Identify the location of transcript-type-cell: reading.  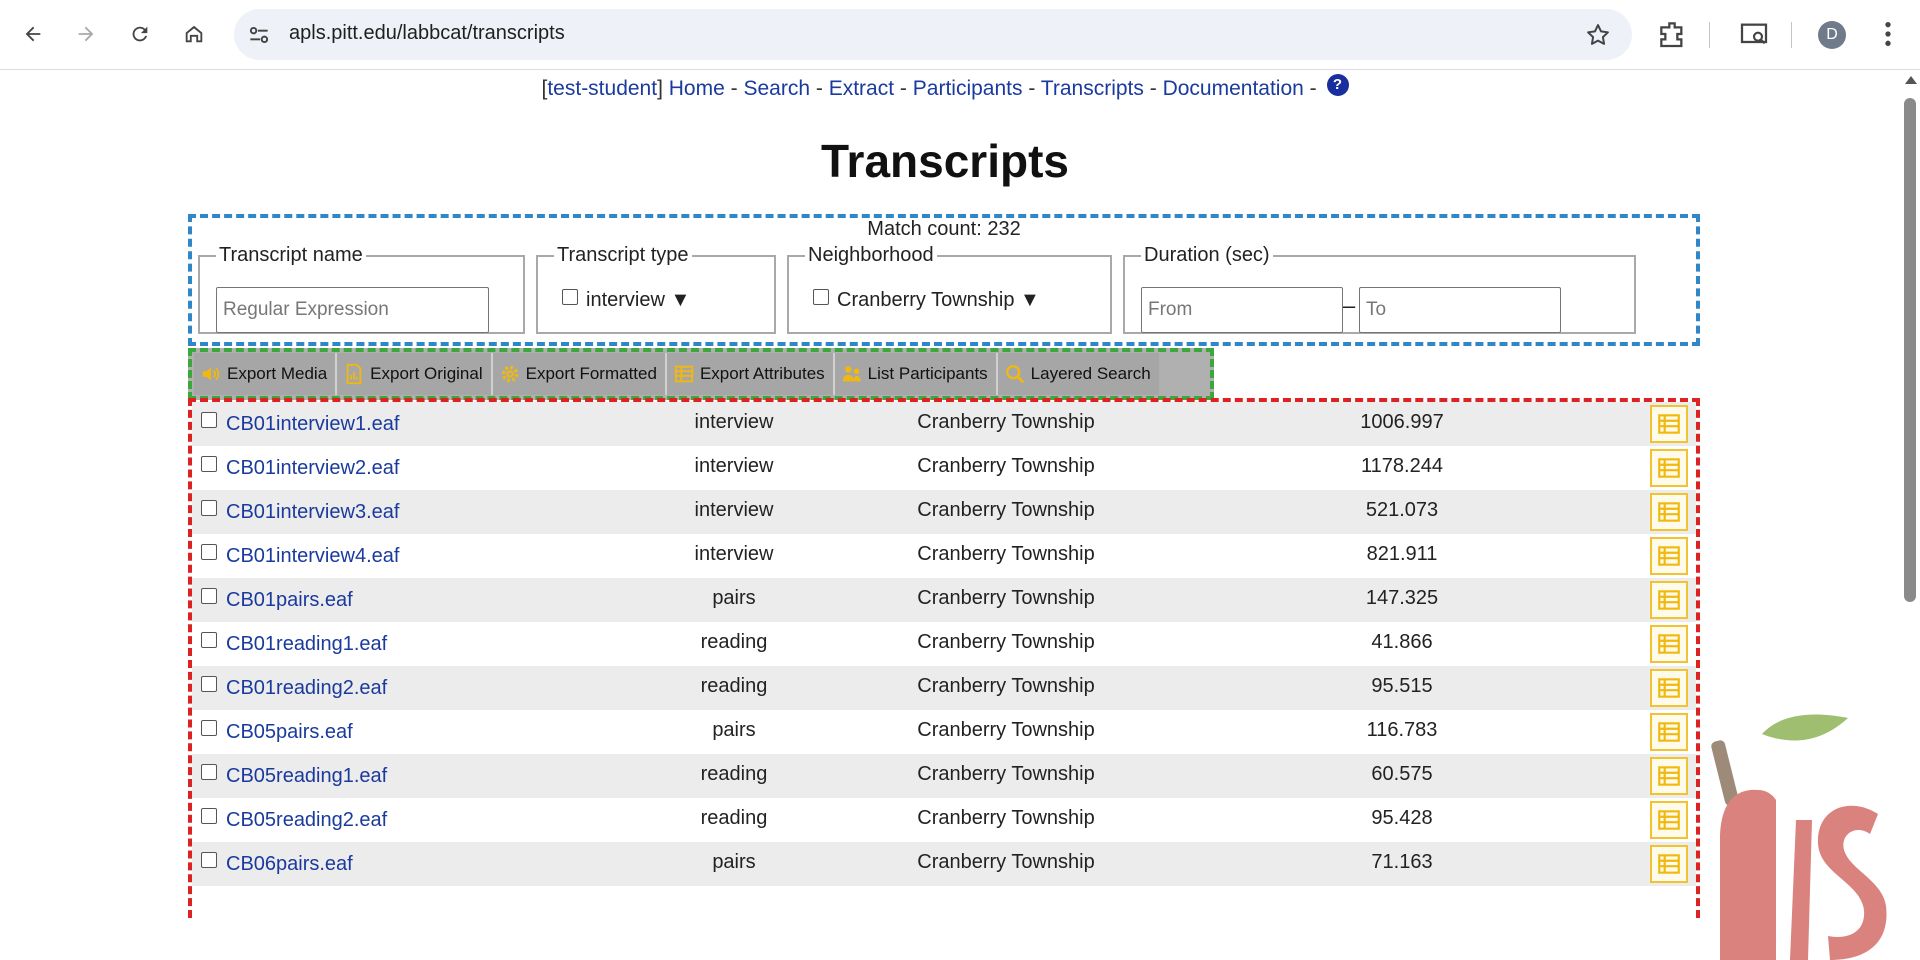
(734, 642).